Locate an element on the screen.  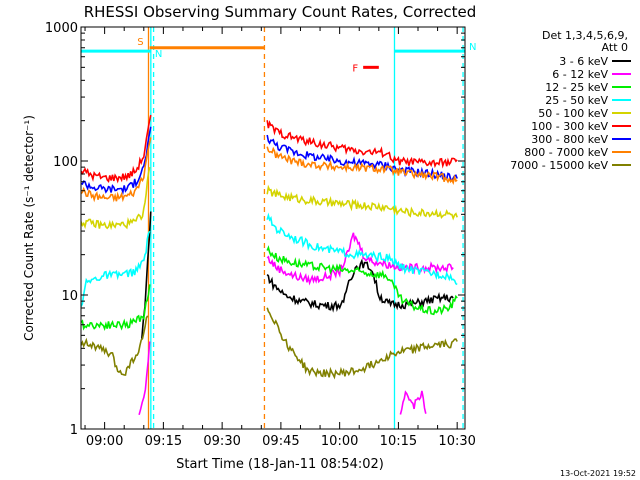
legend-entry-label: 100 - 300 keV is located at coordinates (569, 126).